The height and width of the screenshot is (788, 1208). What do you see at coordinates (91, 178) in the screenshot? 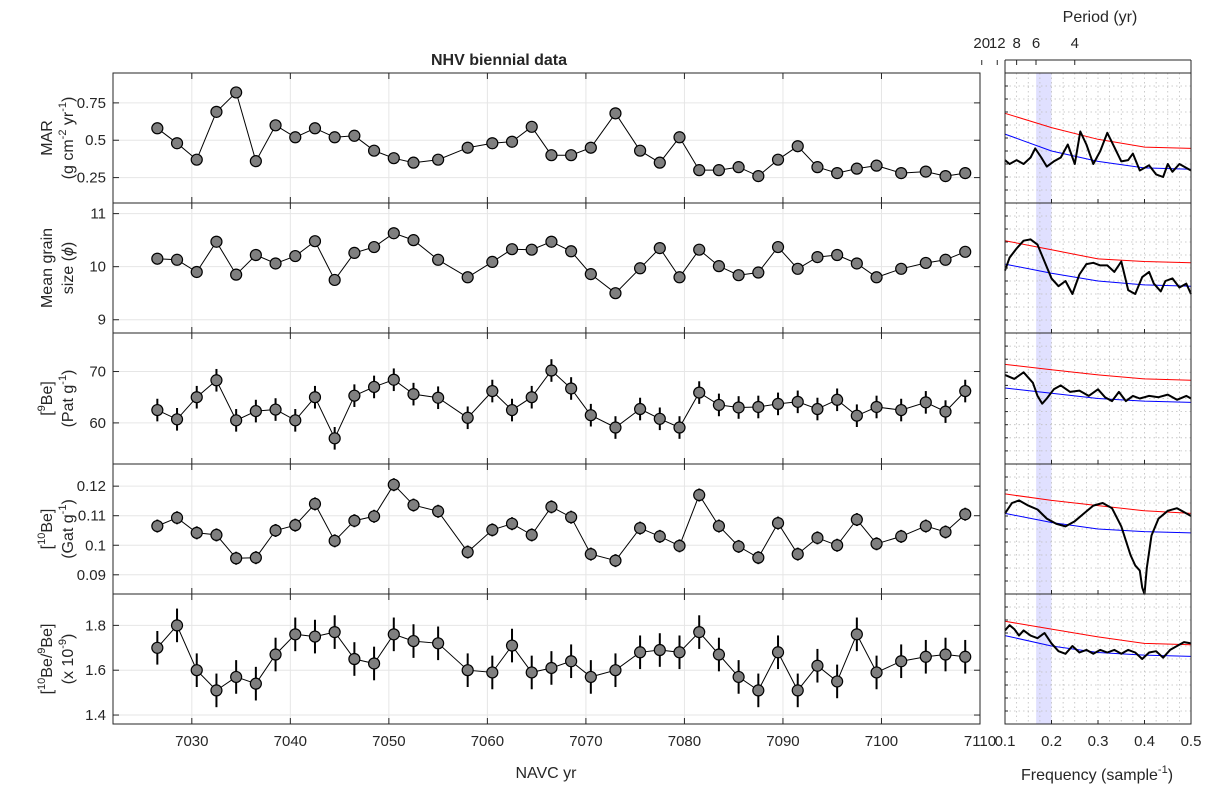
I see `y-tick-label: 0.25` at bounding box center [91, 178].